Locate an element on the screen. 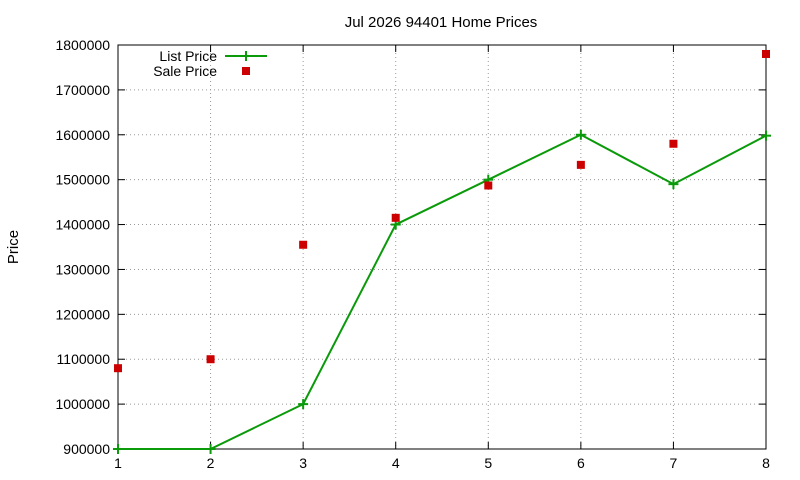 The image size is (800, 480). y-tick-label: 1700000 is located at coordinates (82, 90).